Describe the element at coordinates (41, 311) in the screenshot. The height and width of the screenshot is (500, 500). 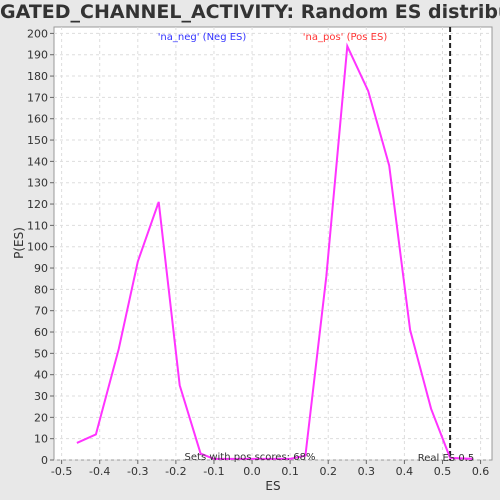
I see `y-tick-label: 70` at that location.